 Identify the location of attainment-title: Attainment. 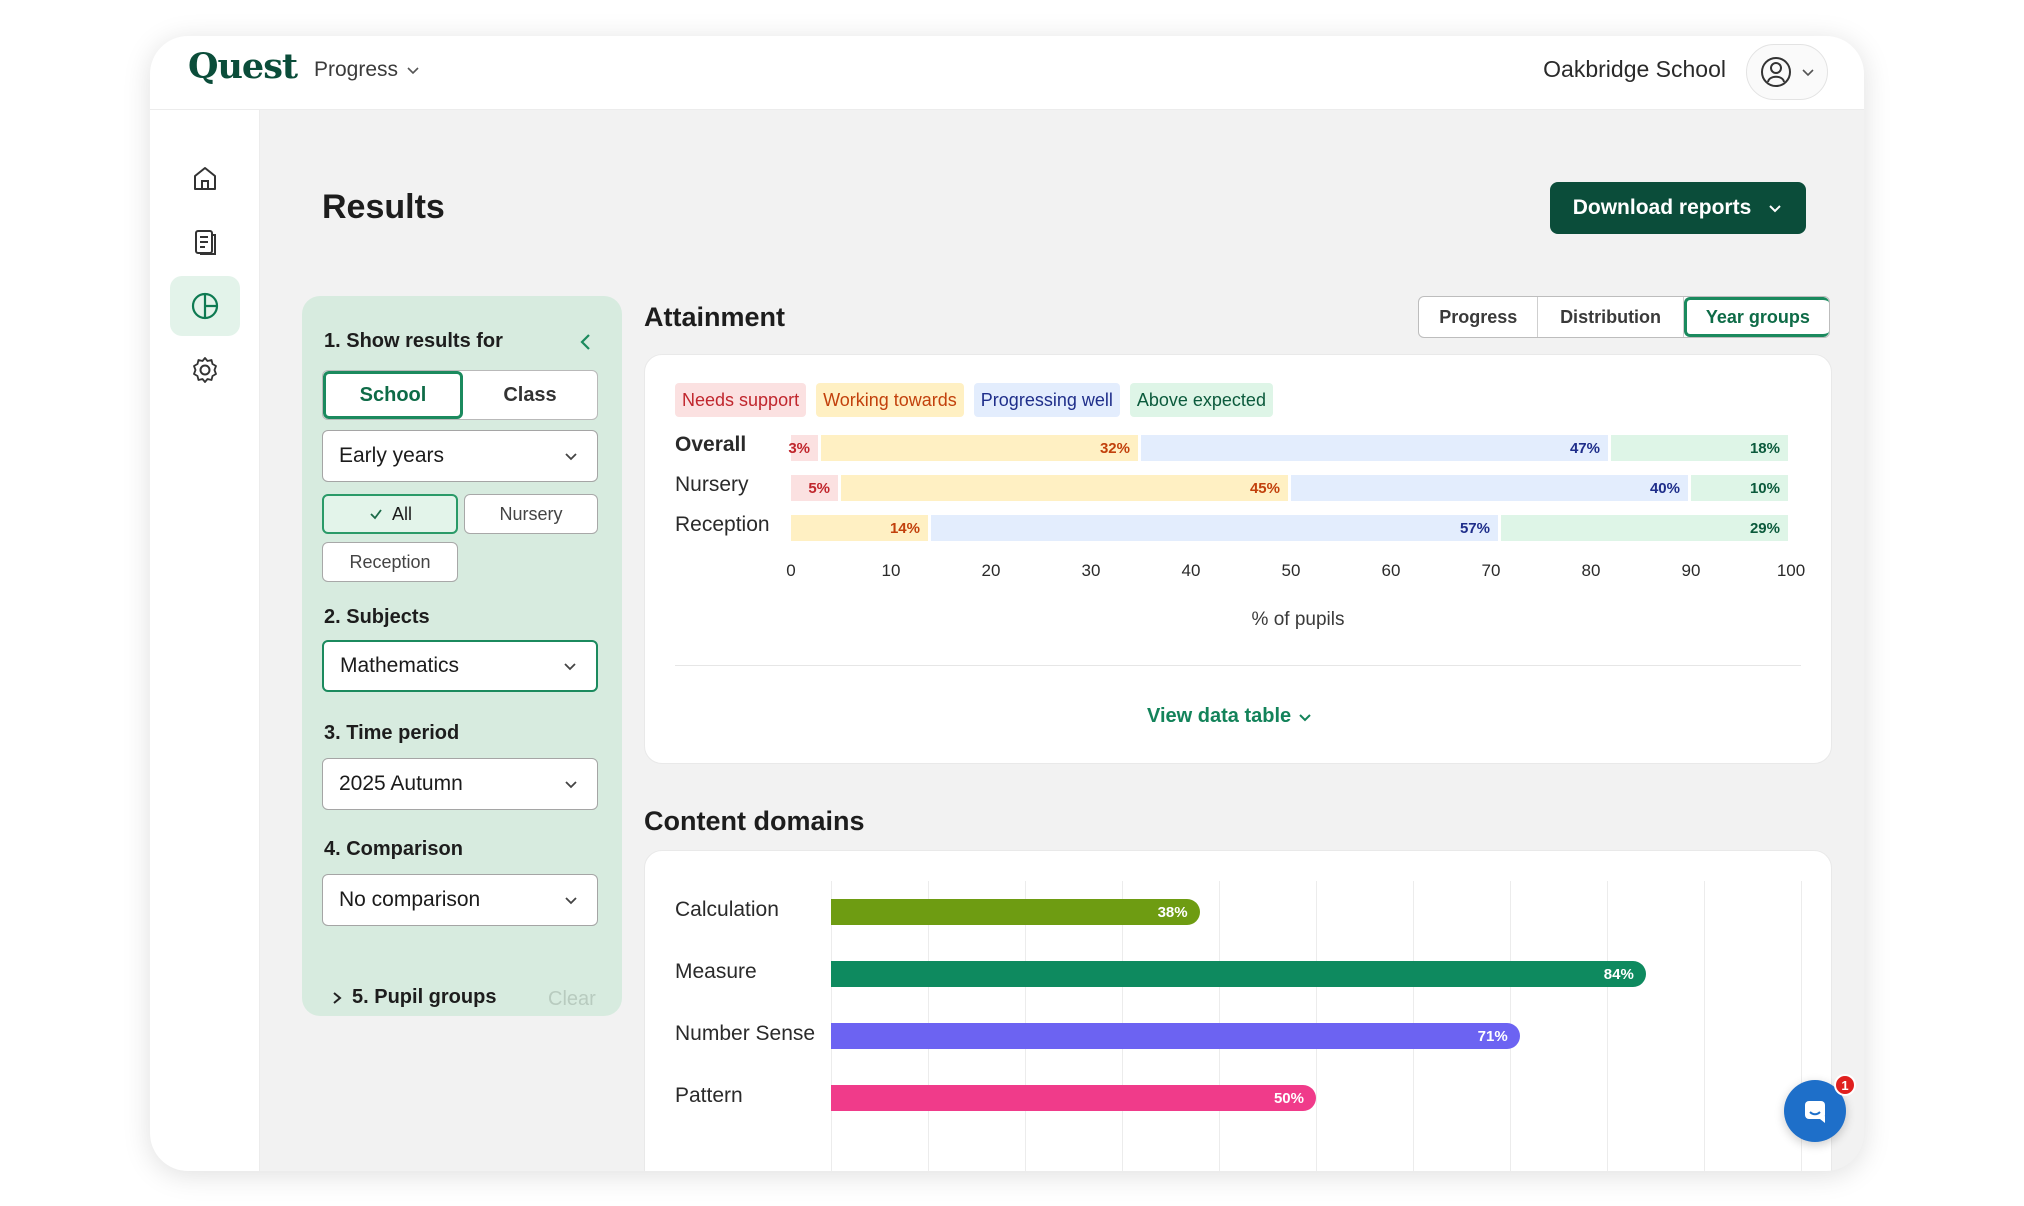
(714, 317).